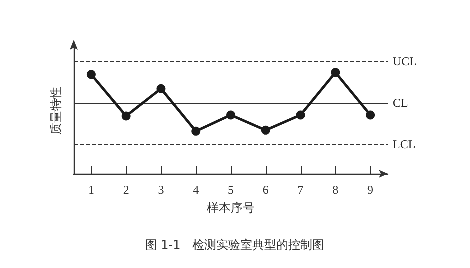 This screenshot has width=470, height=268. I want to click on text: 图 1-1 检测实验室典型的控制图, so click(235, 245).